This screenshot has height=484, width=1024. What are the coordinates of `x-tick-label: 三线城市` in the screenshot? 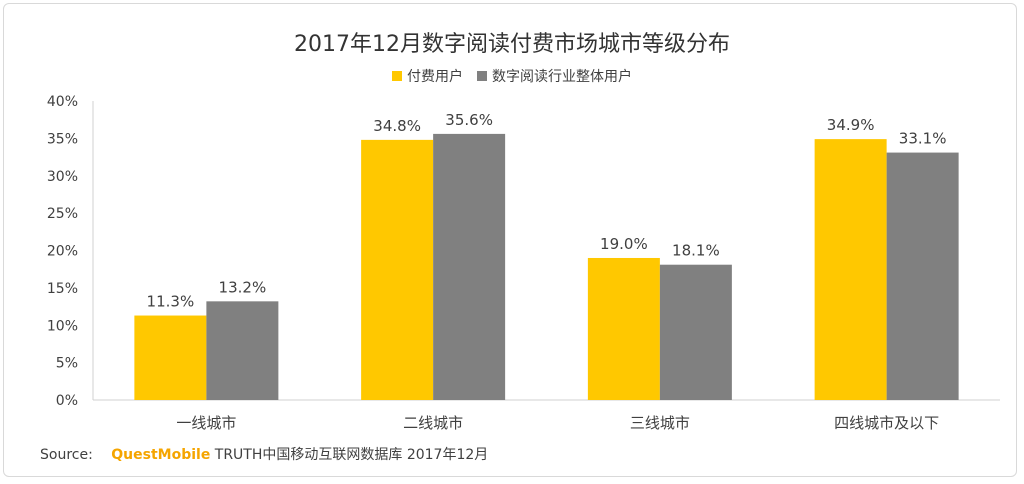 It's located at (660, 423).